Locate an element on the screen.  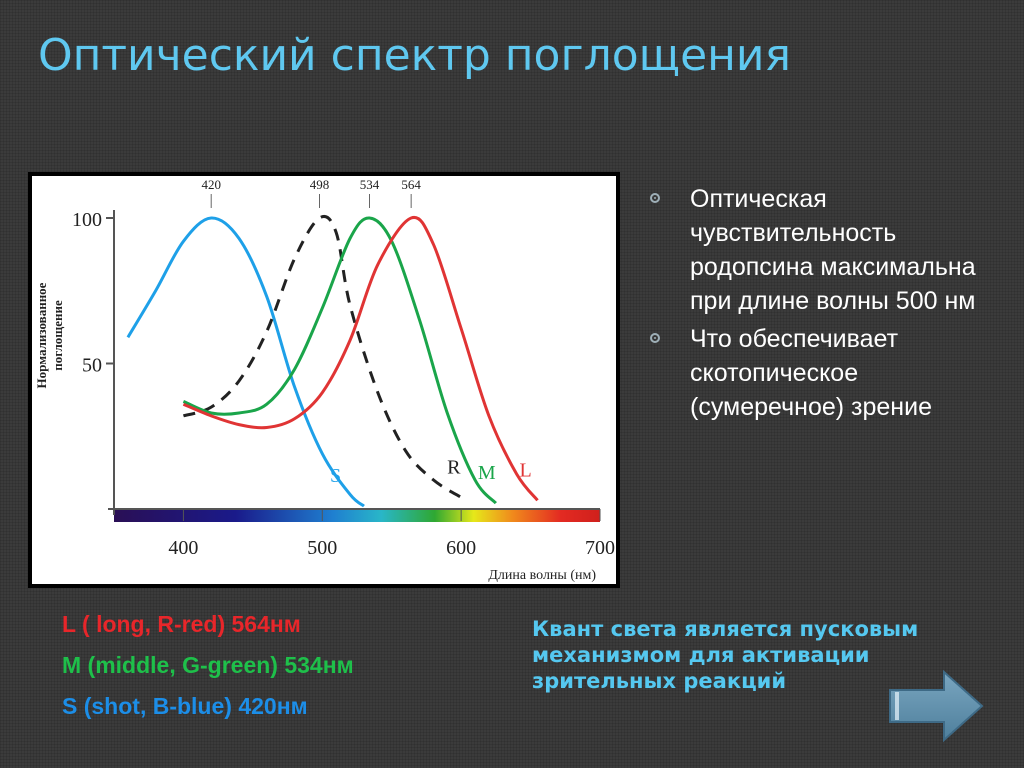
spectrum-bar is located at coordinates (357, 516).